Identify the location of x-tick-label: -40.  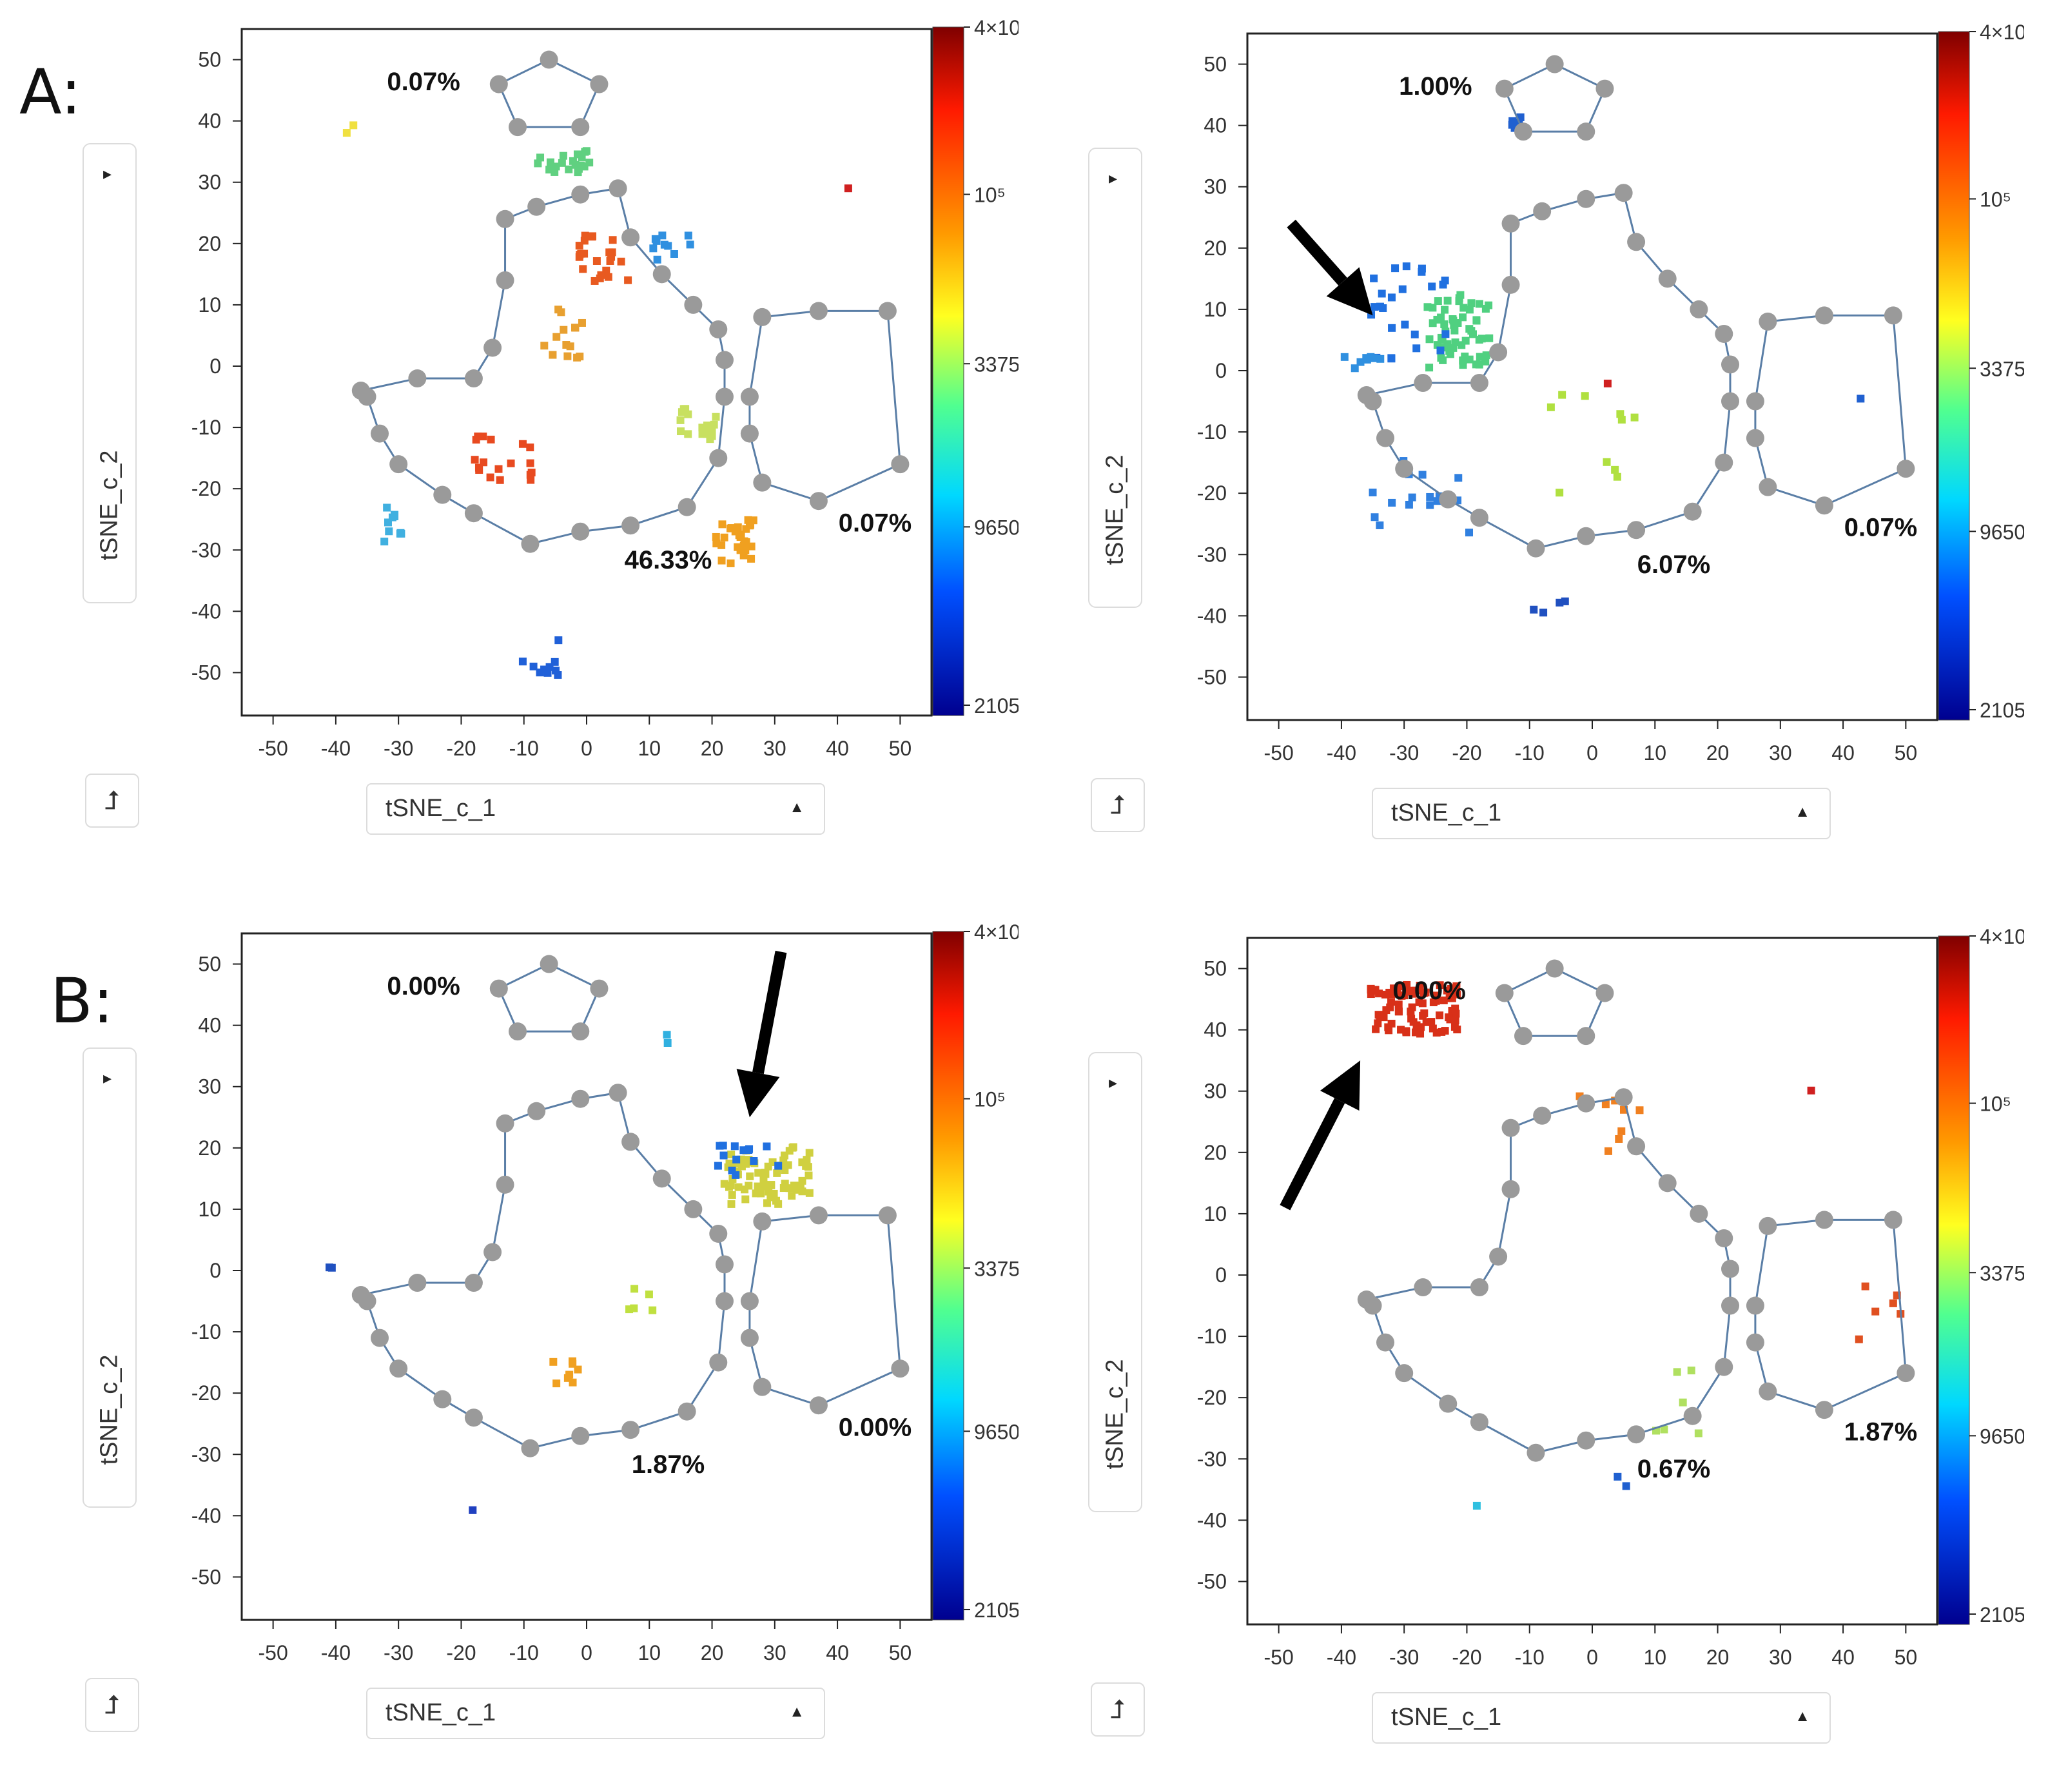
(1341, 753).